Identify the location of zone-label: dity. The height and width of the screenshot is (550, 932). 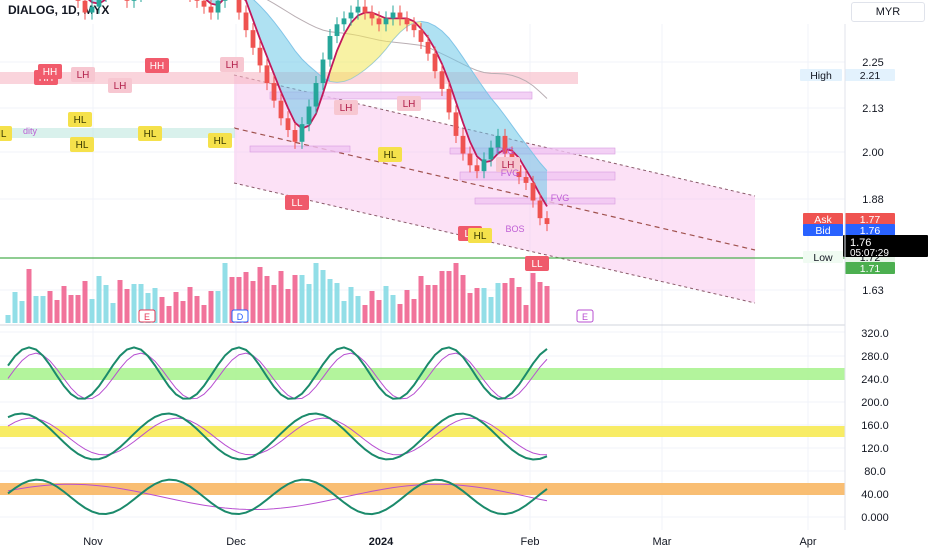
(30, 131).